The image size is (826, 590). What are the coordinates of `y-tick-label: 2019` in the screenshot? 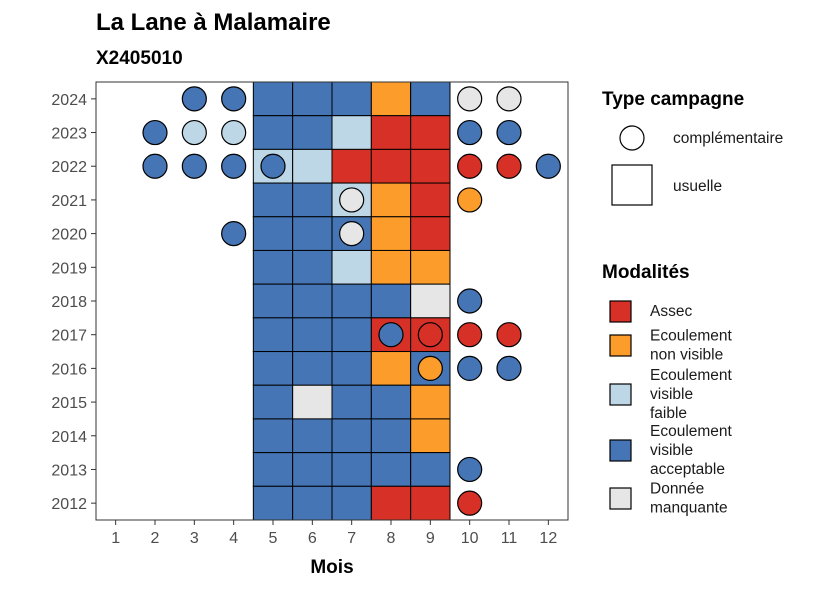 It's located at (69, 268).